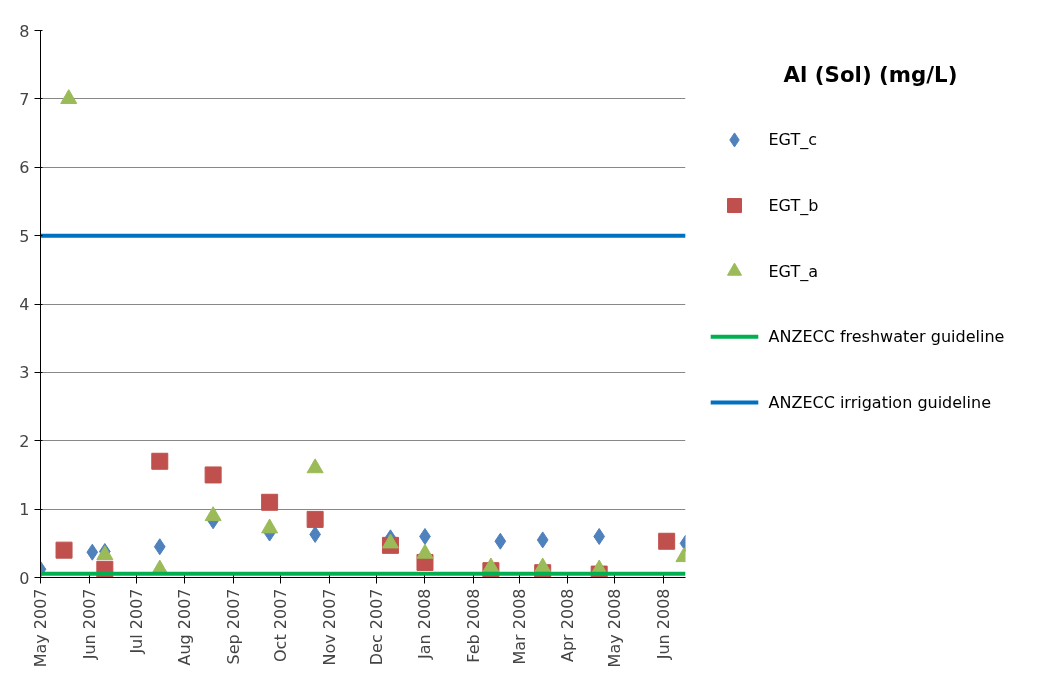 The image size is (1062, 684). Describe the element at coordinates (329, 627) in the screenshot. I see `x-tick-label: Nov 2007` at that location.